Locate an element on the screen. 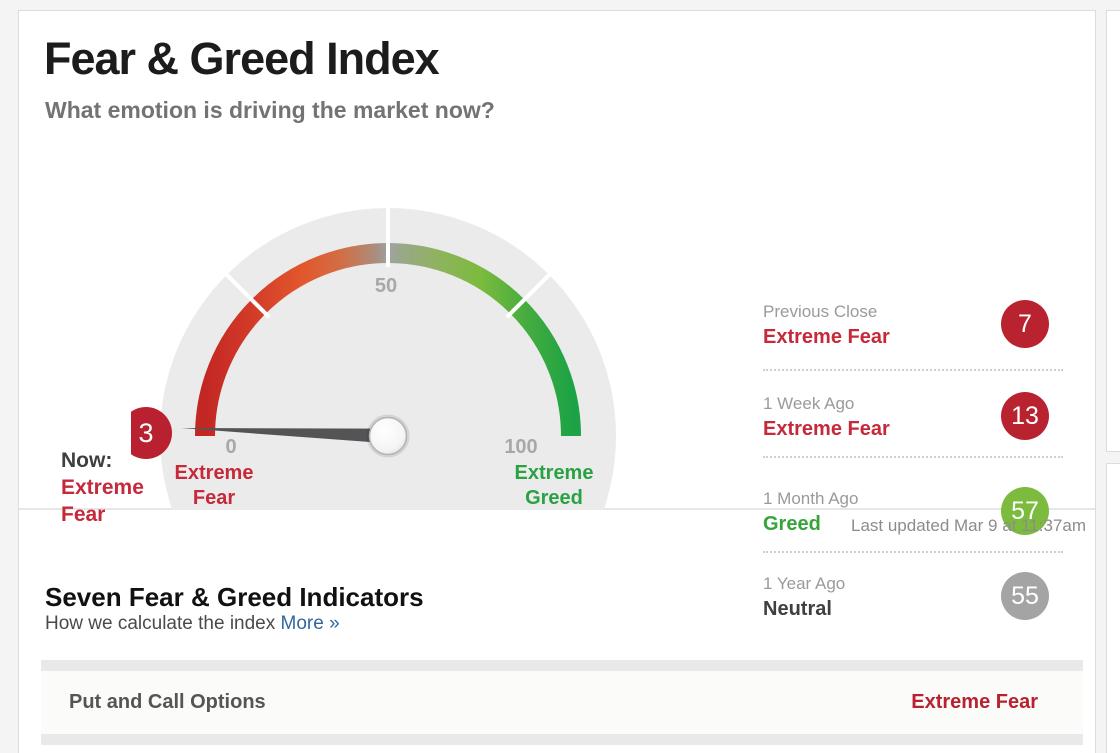  how-we-calculate-text: How we calculate the index is located at coordinates (160, 623).